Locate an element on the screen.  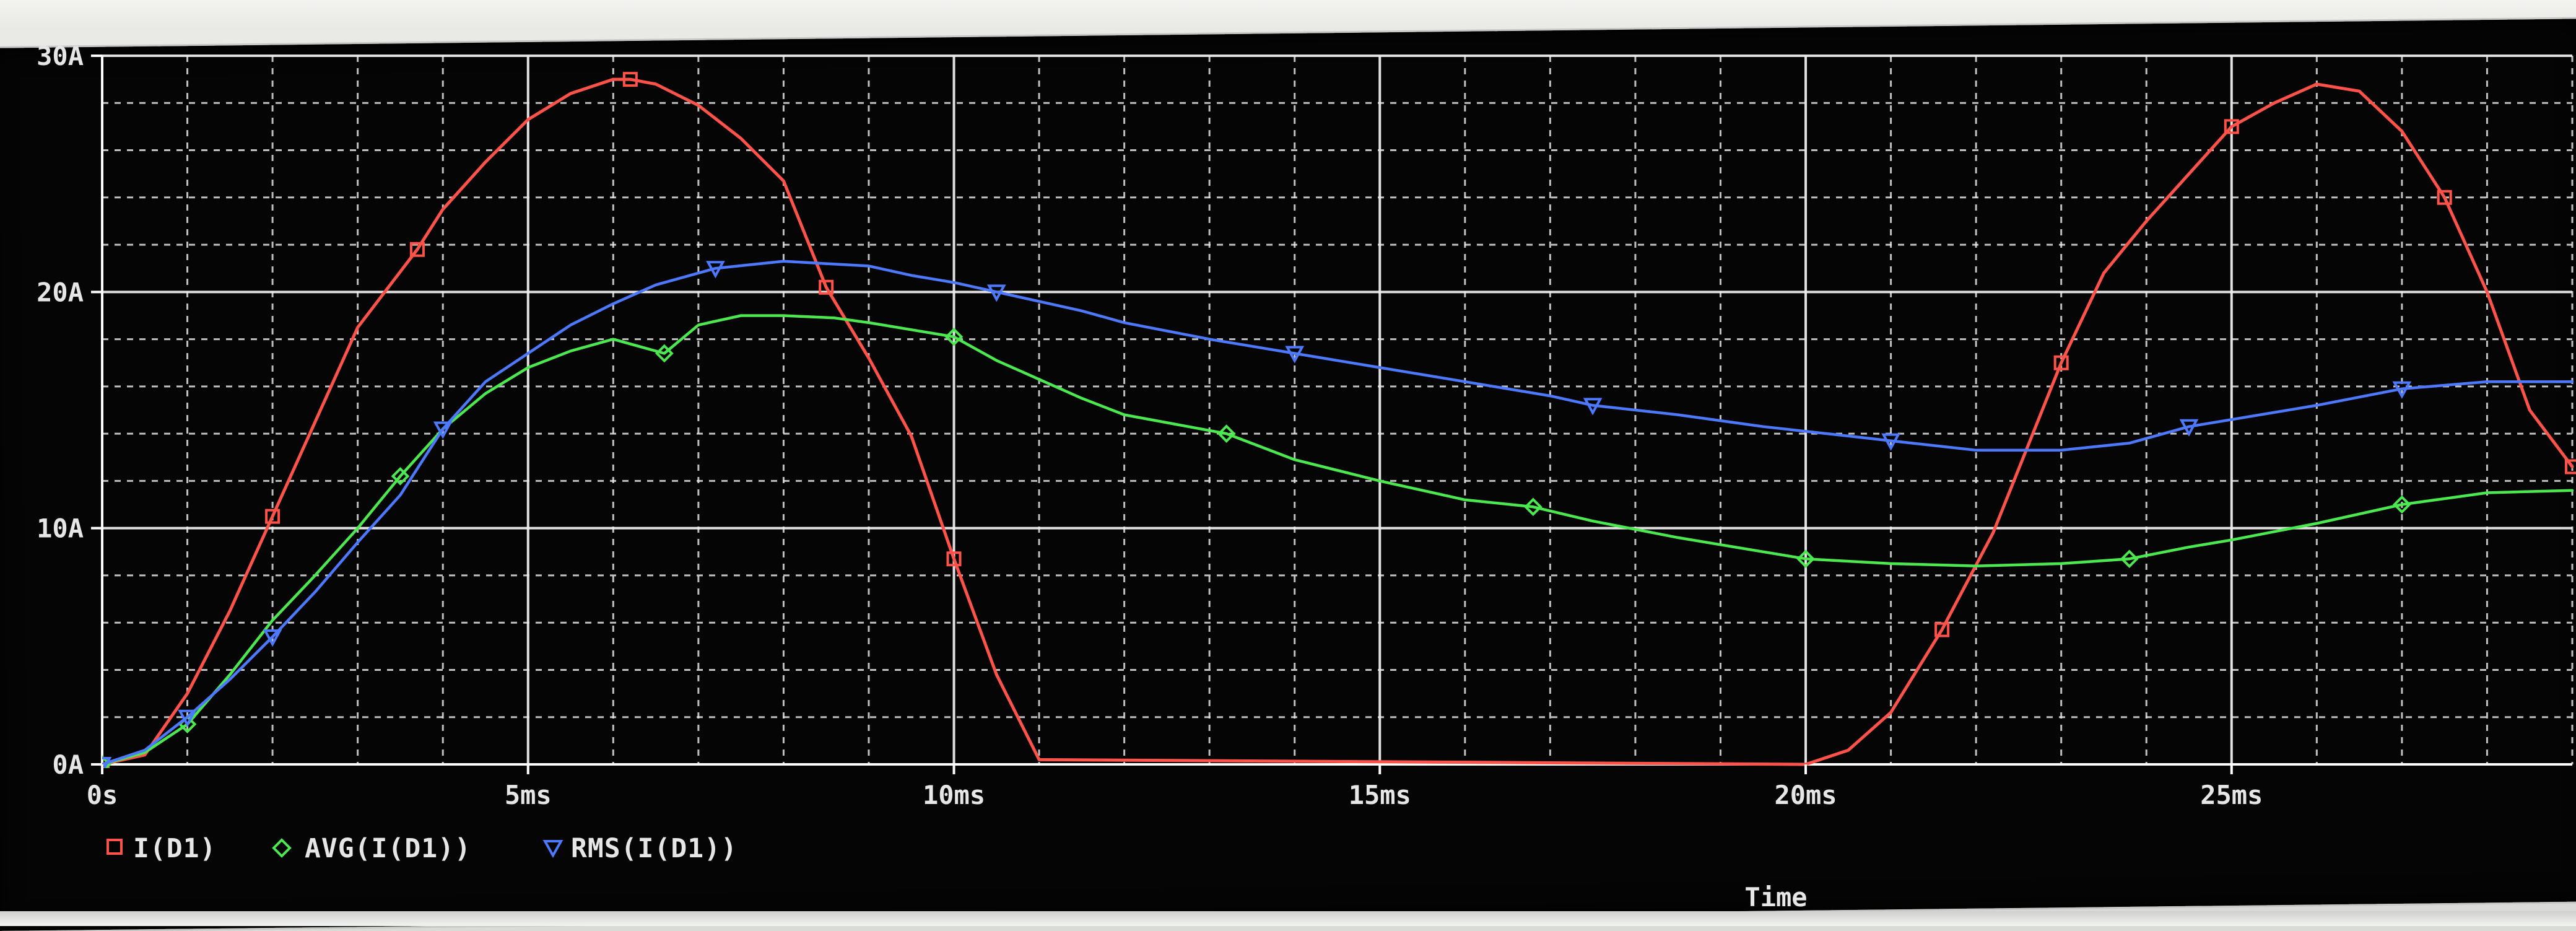
legend-item-rms-i-d1: RMS(I(D1)) is located at coordinates (641, 848).